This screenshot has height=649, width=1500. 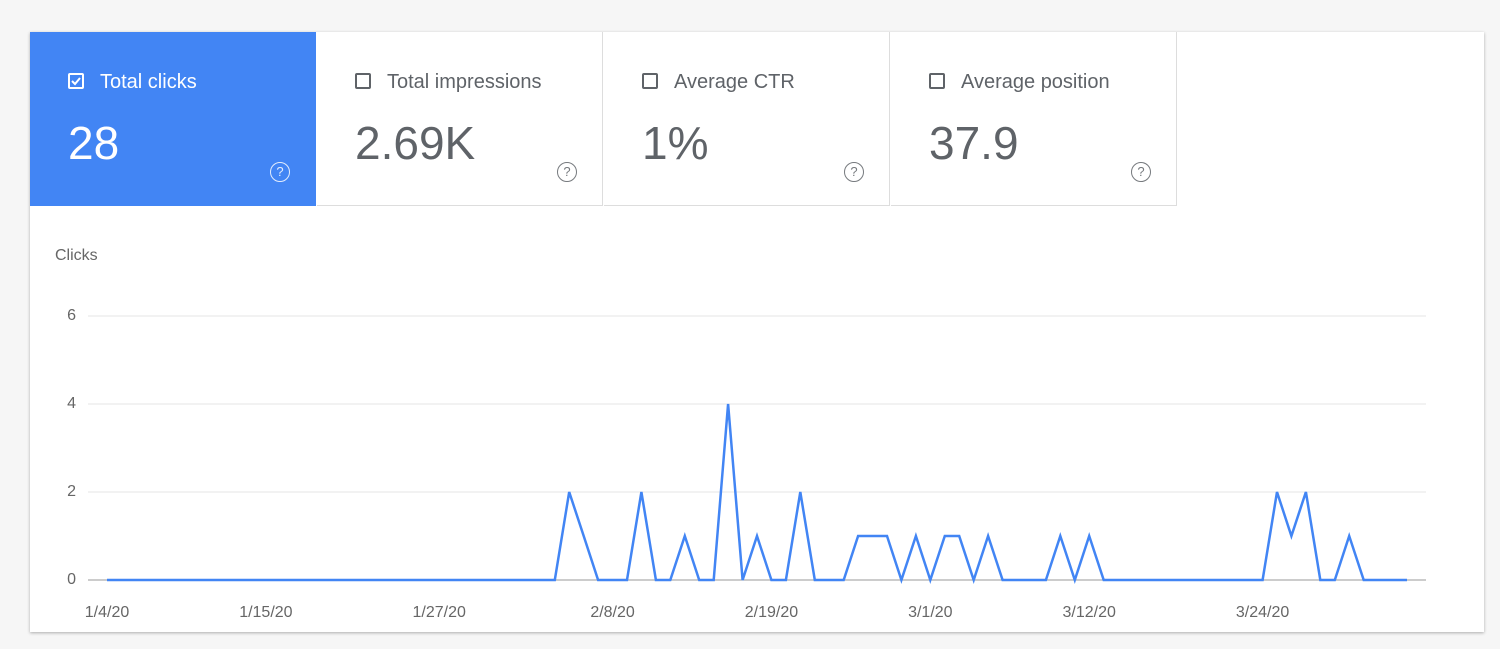 I want to click on metric-label: Total clicks, so click(x=148, y=82).